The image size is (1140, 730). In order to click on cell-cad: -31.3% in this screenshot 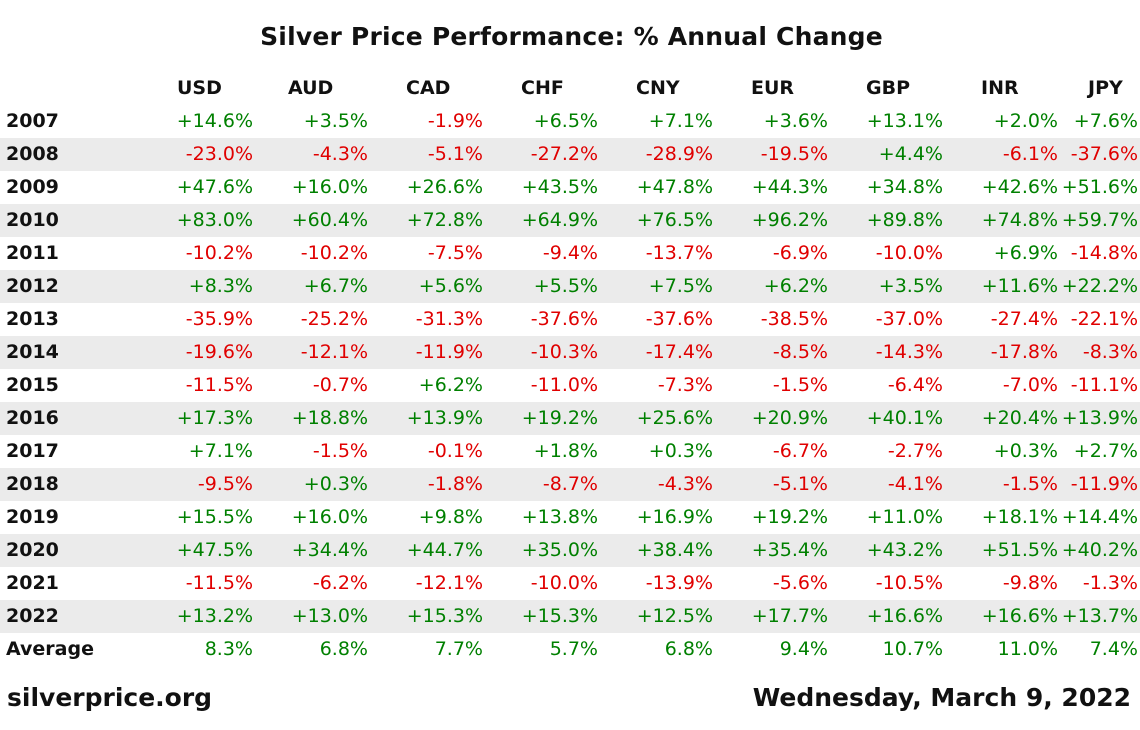, I will do `click(449, 319)`.